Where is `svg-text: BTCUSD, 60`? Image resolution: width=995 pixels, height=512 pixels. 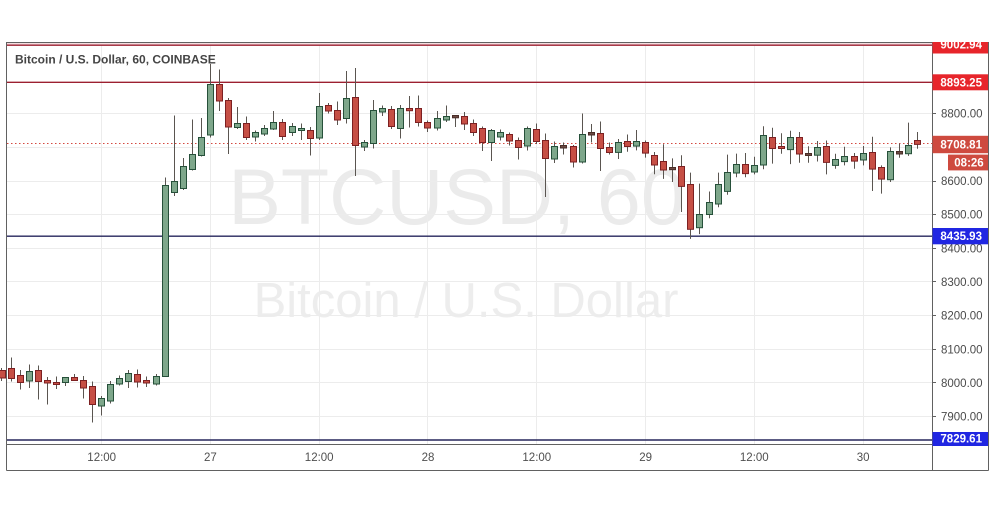
svg-text: BTCUSD, 60 is located at coordinates (456, 196).